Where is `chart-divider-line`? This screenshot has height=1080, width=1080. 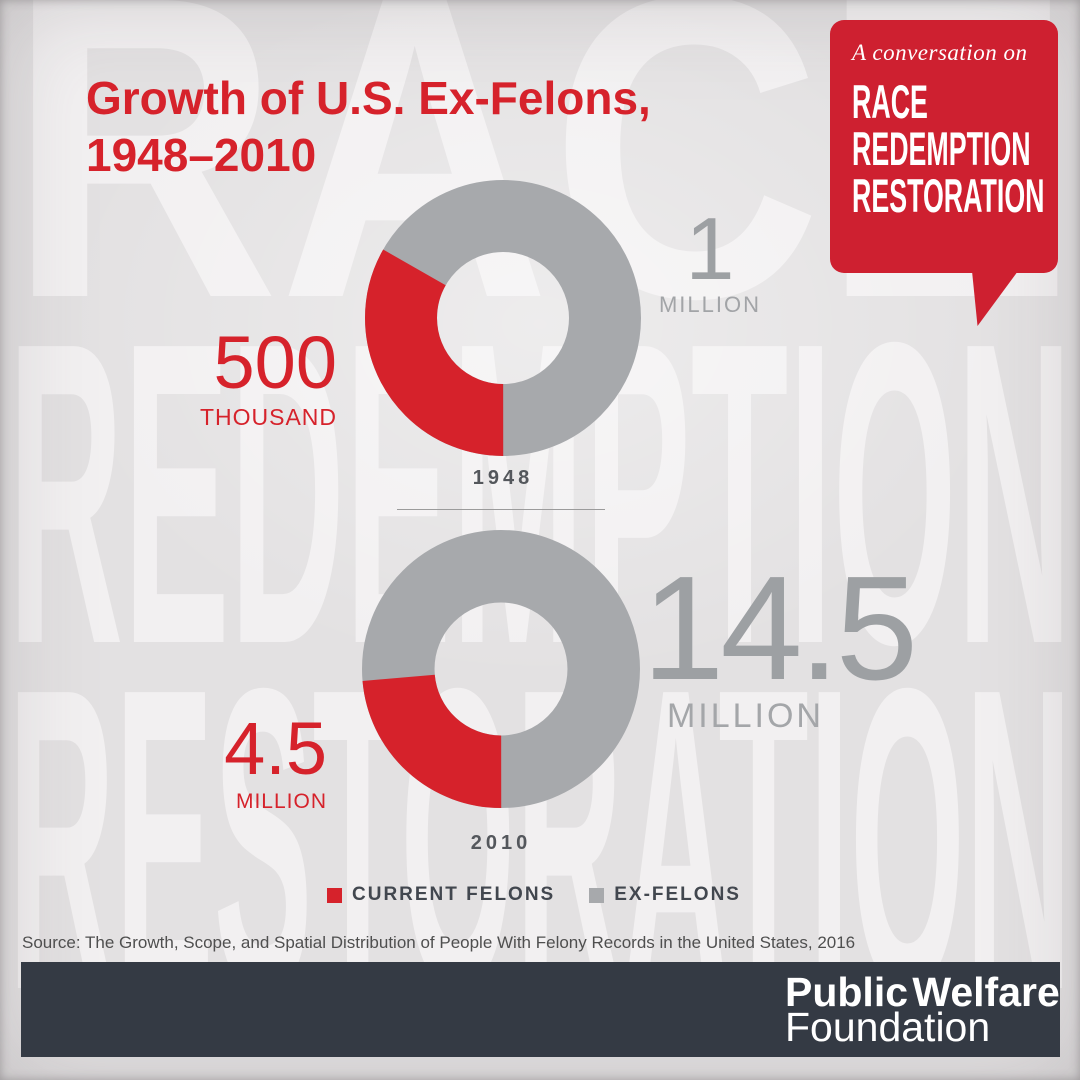 chart-divider-line is located at coordinates (501, 509).